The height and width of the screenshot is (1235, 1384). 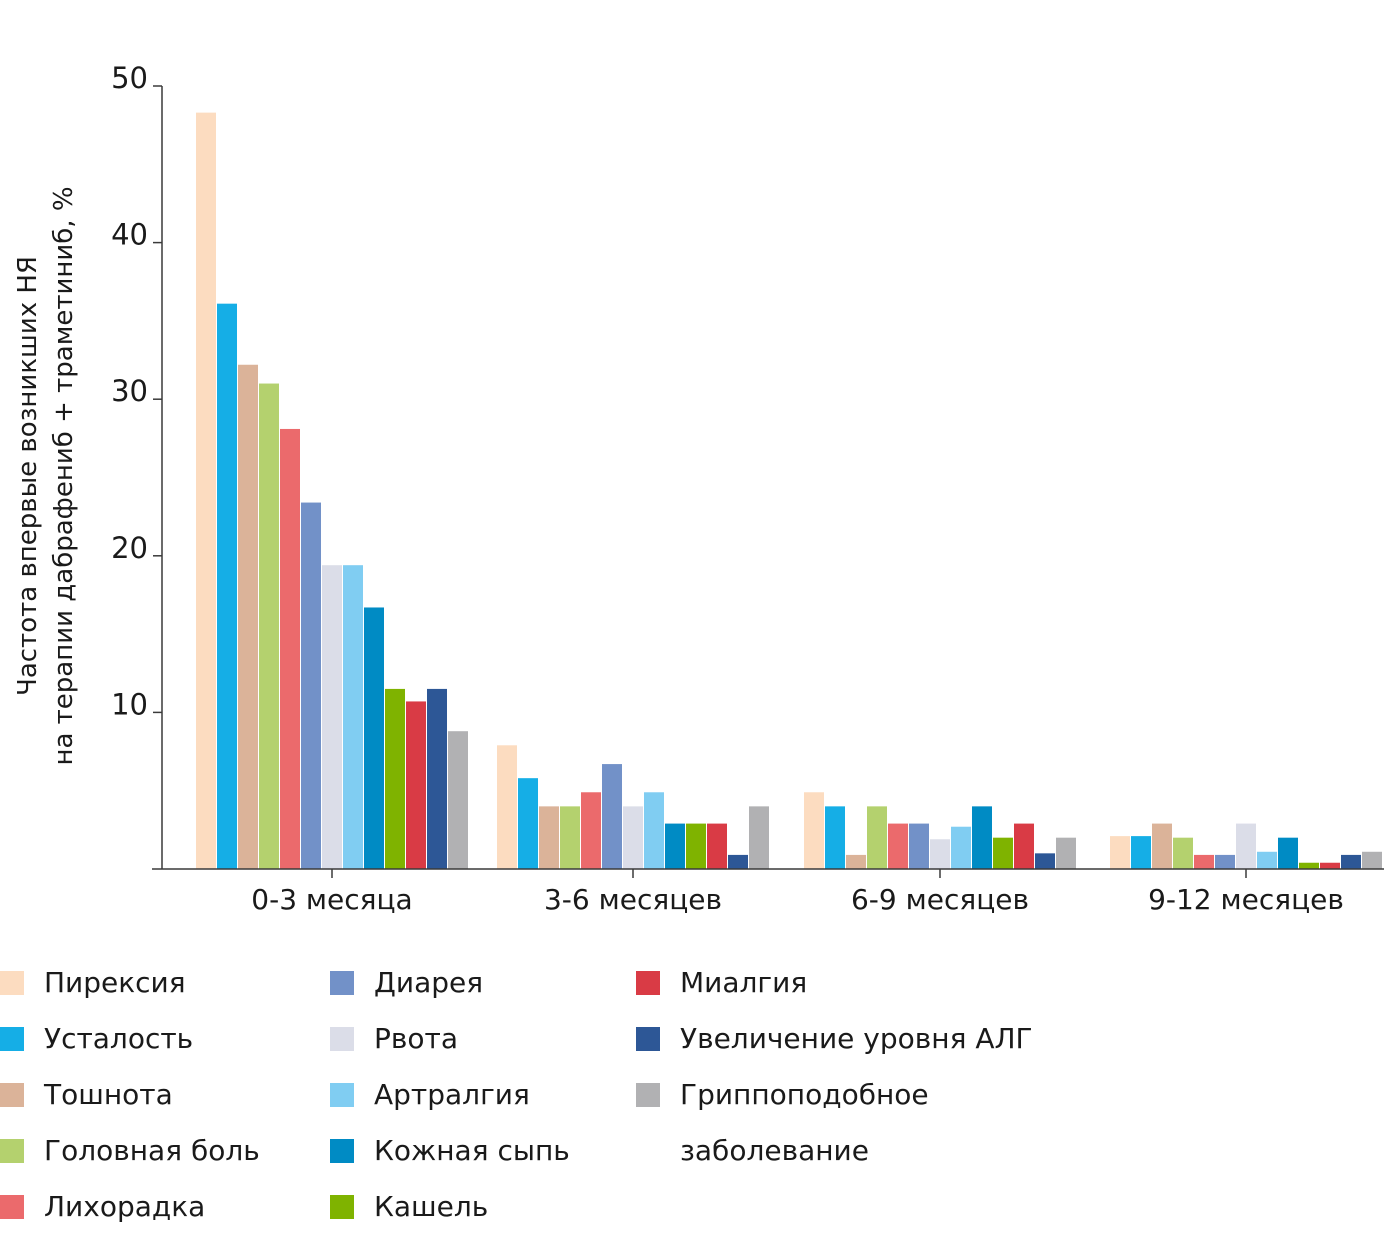 I want to click on legend-label-8: Кожная сыпь, so click(x=472, y=1150).